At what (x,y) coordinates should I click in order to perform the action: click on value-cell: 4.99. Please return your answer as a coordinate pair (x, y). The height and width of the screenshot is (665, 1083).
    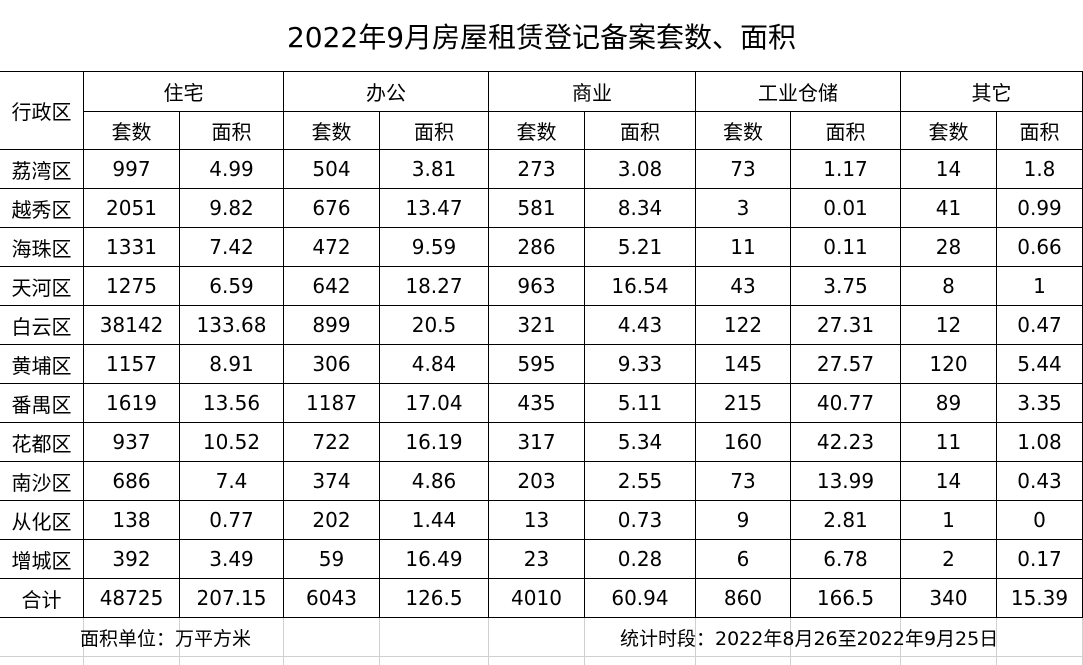
    Looking at the image, I should click on (232, 169).